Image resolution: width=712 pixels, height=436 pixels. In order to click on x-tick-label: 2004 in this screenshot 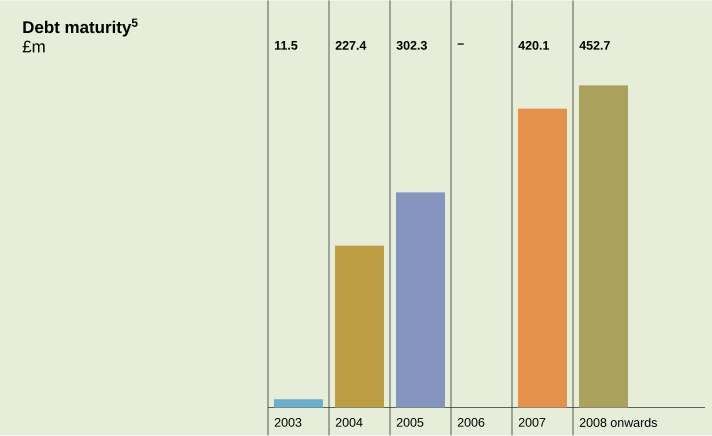, I will do `click(349, 422)`.